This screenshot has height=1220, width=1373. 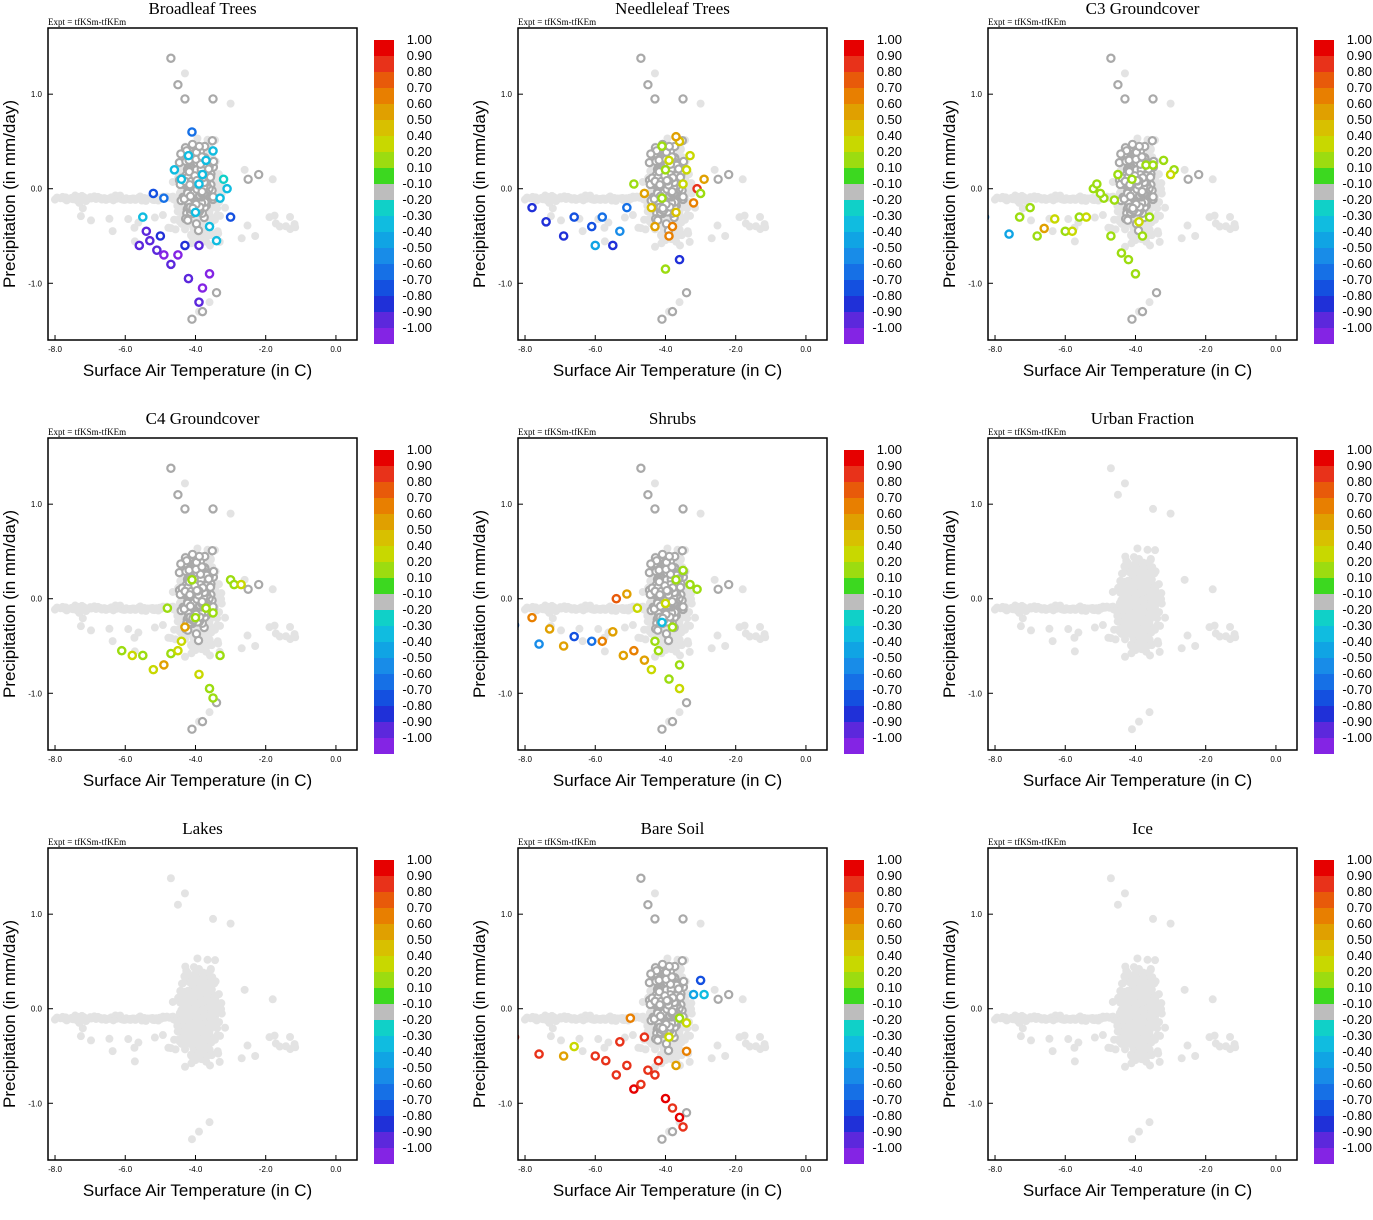 What do you see at coordinates (1359, 151) in the screenshot?
I see `colorbar-label: 0.20` at bounding box center [1359, 151].